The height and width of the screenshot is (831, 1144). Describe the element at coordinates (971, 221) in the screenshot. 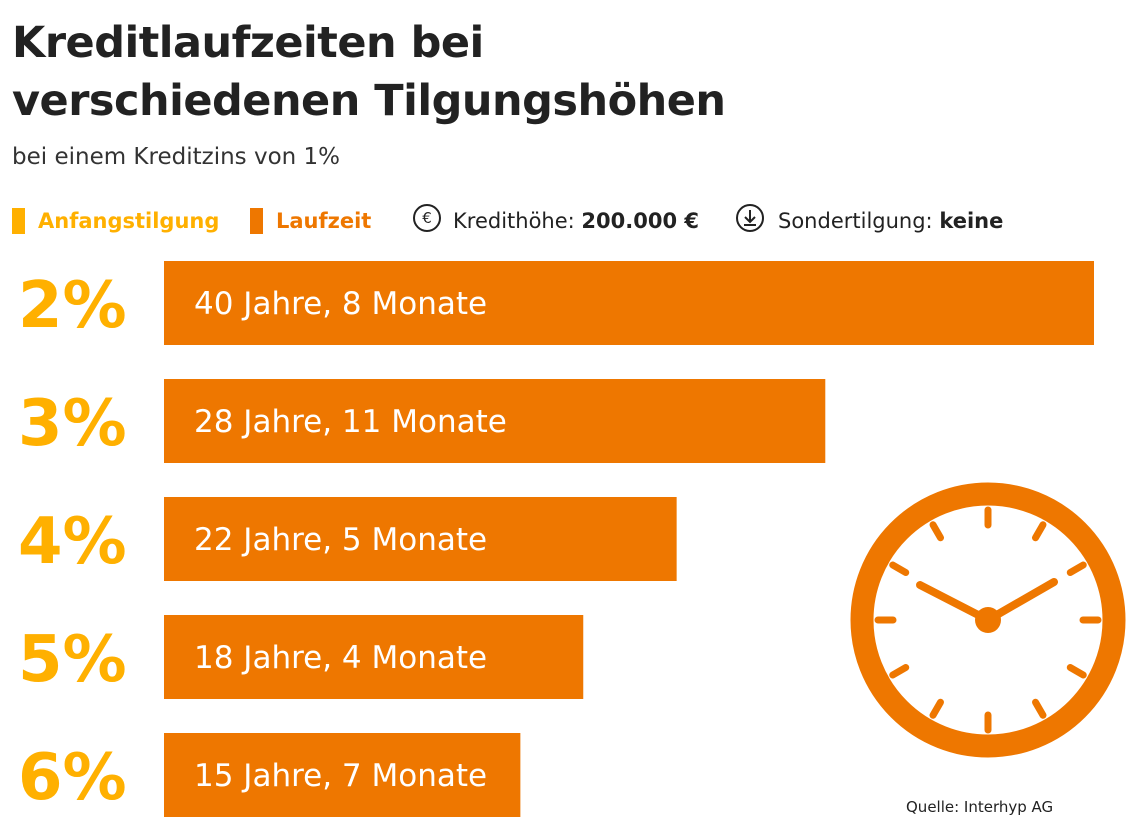

I see `sondertilgung-value: keine` at that location.